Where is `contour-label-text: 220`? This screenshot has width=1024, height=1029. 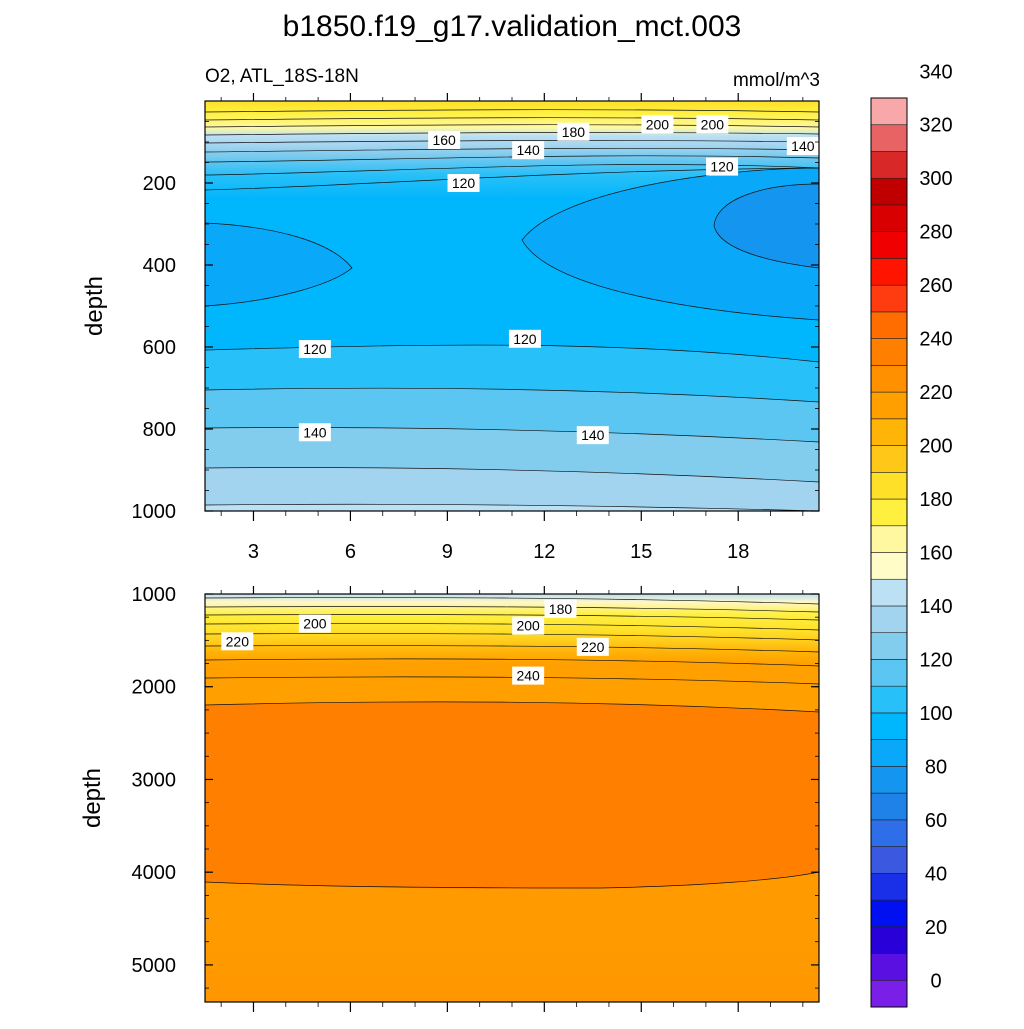 contour-label-text: 220 is located at coordinates (593, 647).